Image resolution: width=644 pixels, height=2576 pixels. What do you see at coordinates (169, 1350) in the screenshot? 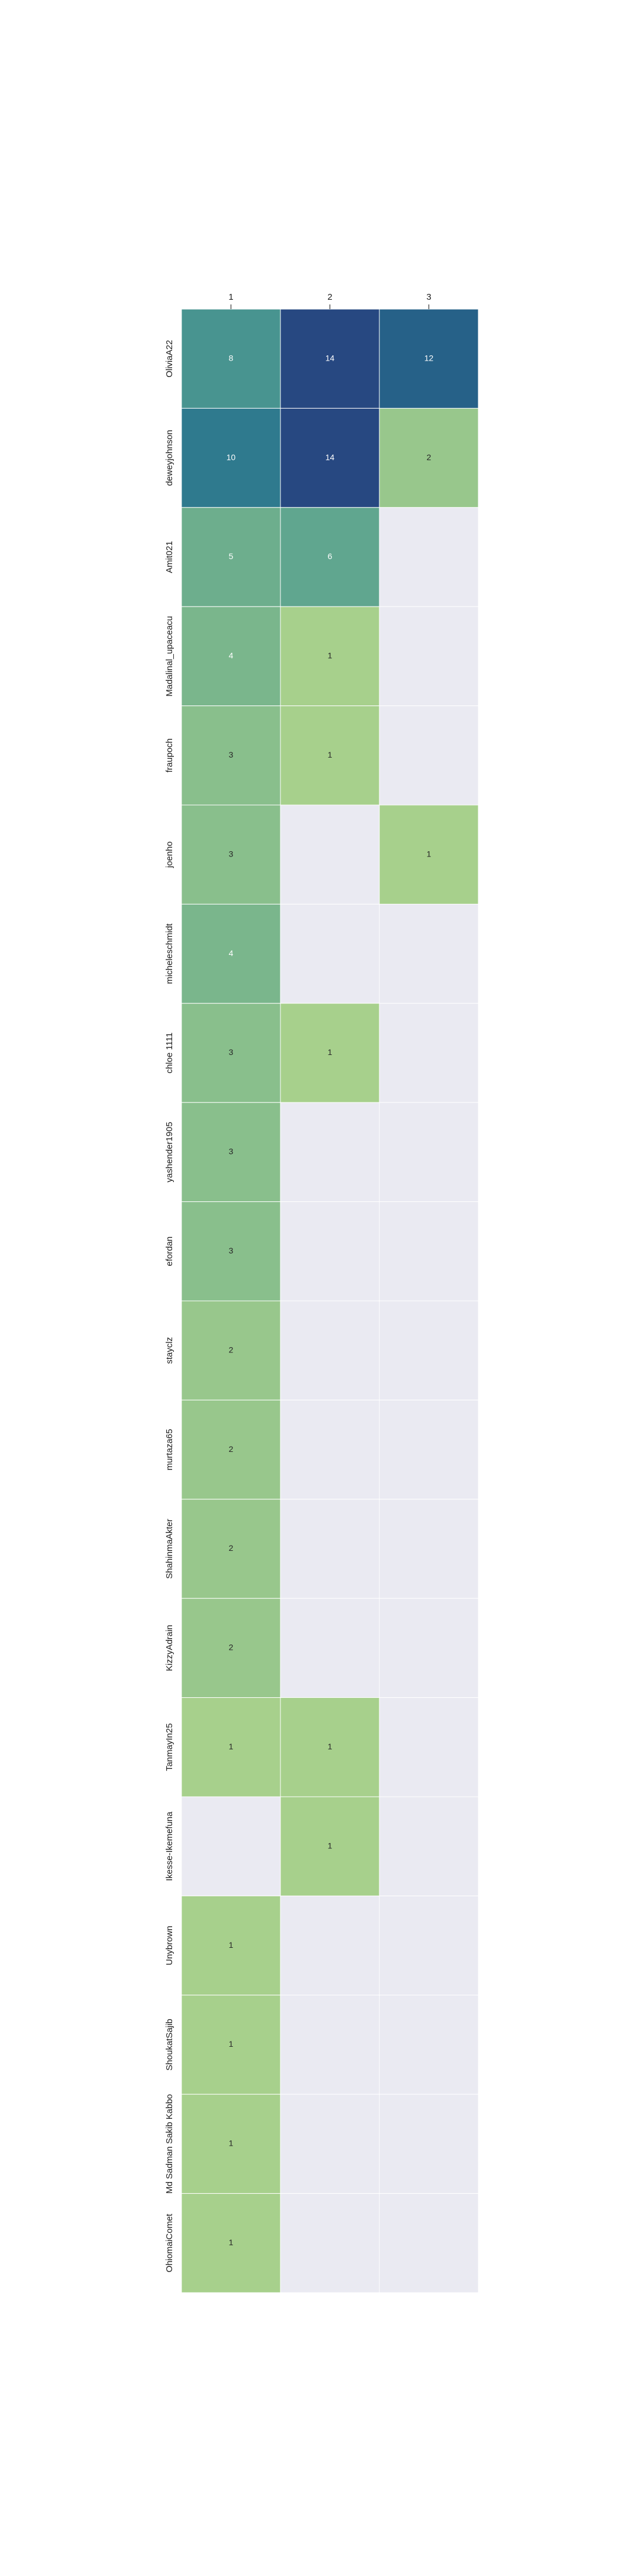
I see `y-tick-label: stayclz` at bounding box center [169, 1350].